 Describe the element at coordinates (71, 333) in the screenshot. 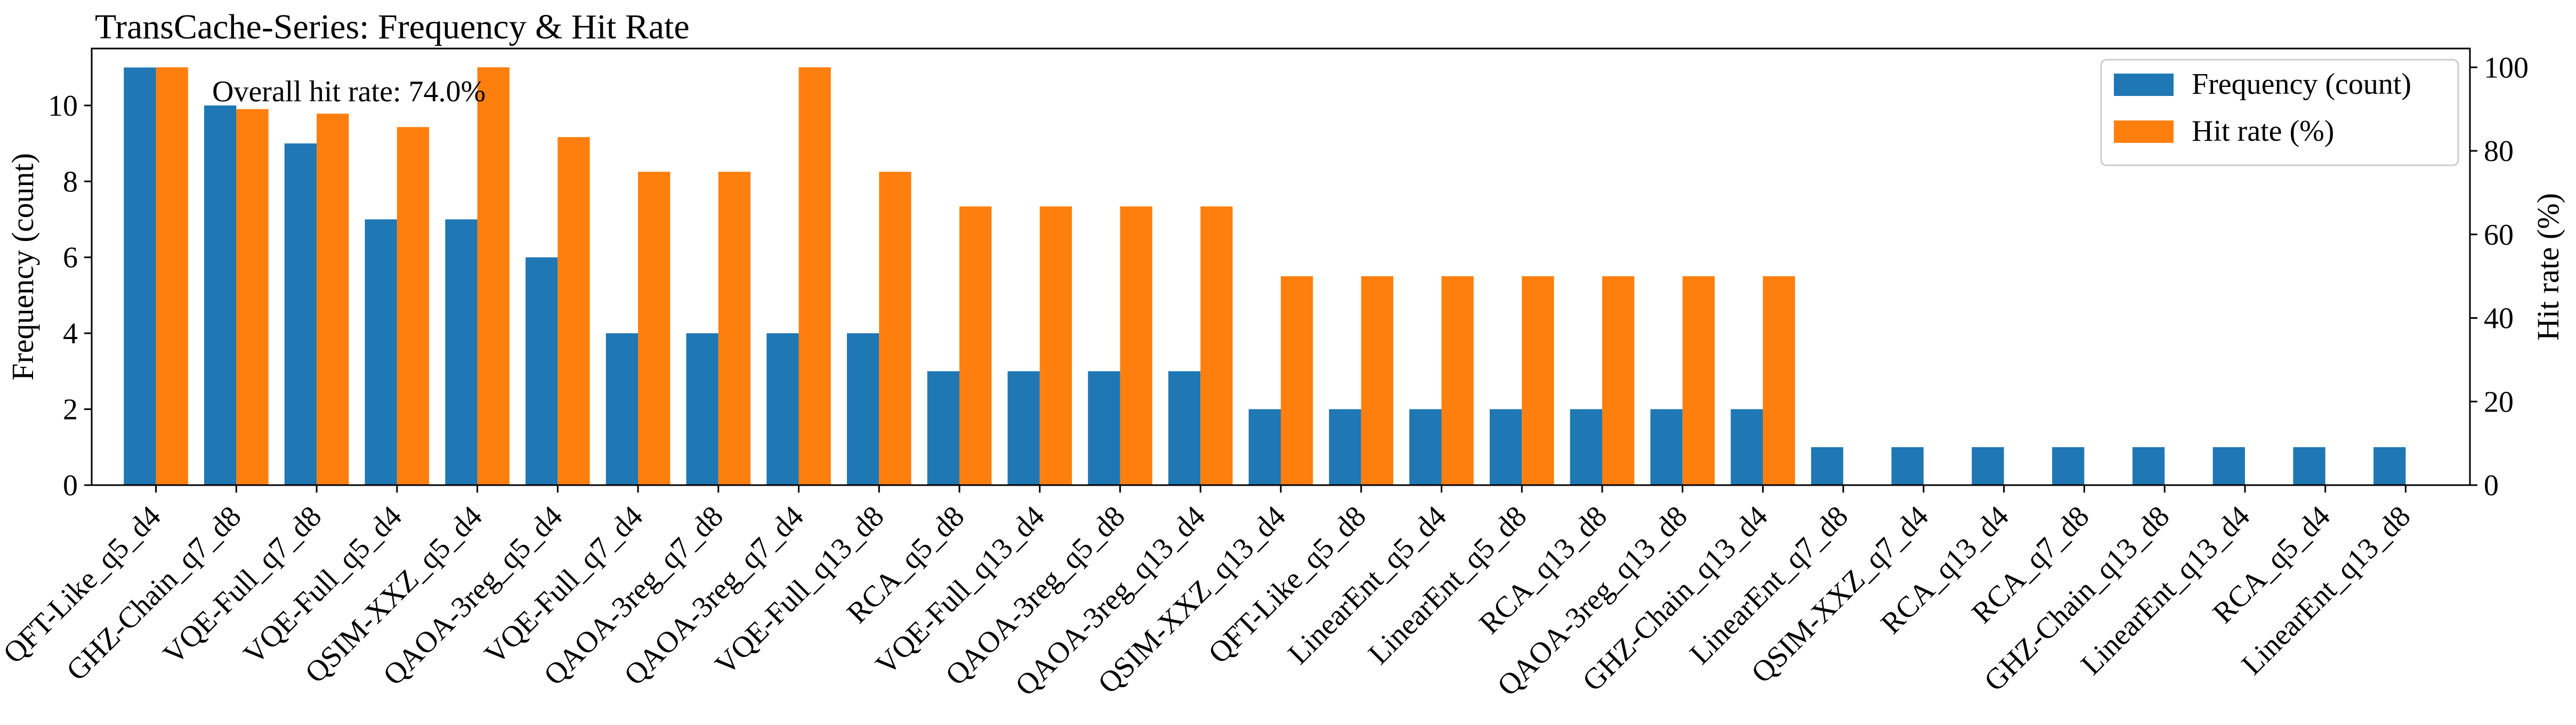

I see `y-tick-label: 4` at that location.